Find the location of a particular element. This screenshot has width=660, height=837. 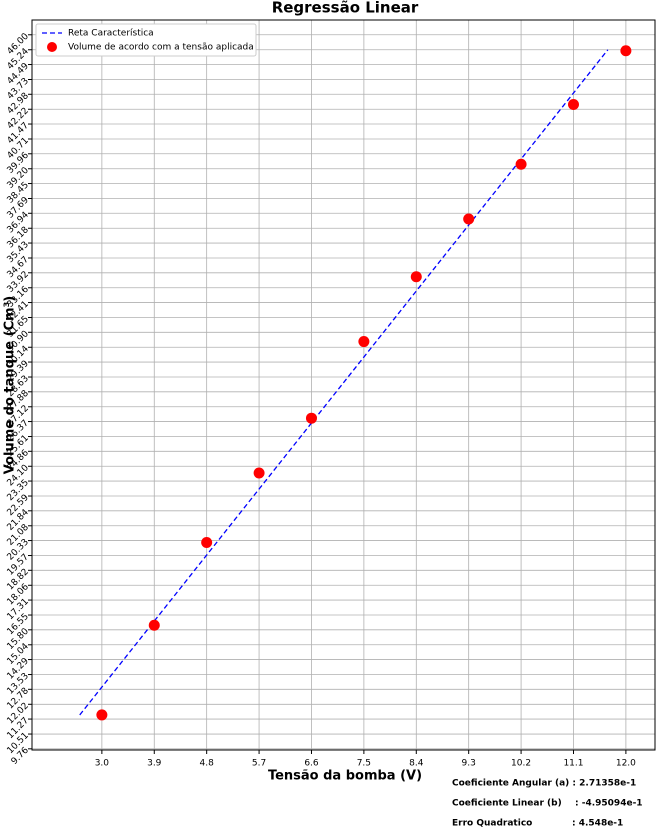

chart-title: Regressão Linear is located at coordinates (345, 8).